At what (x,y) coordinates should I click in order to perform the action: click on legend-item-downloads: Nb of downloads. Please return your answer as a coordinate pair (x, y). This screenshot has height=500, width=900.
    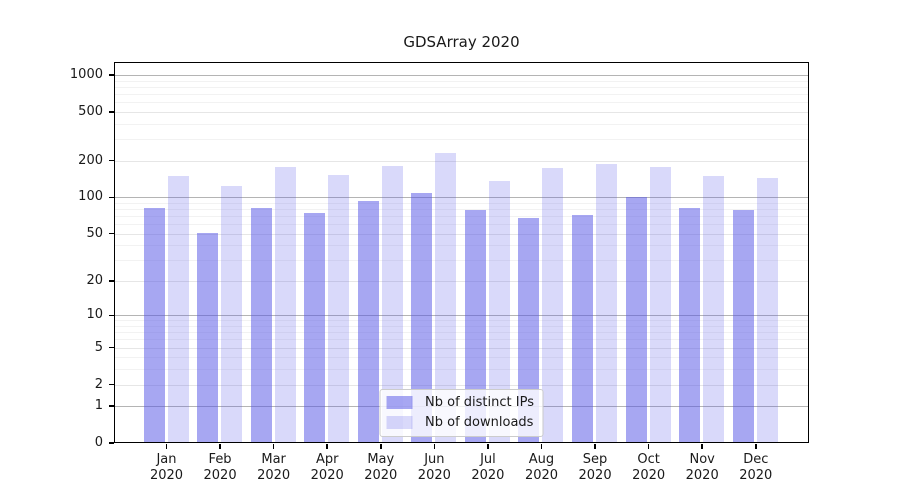
    Looking at the image, I should click on (460, 422).